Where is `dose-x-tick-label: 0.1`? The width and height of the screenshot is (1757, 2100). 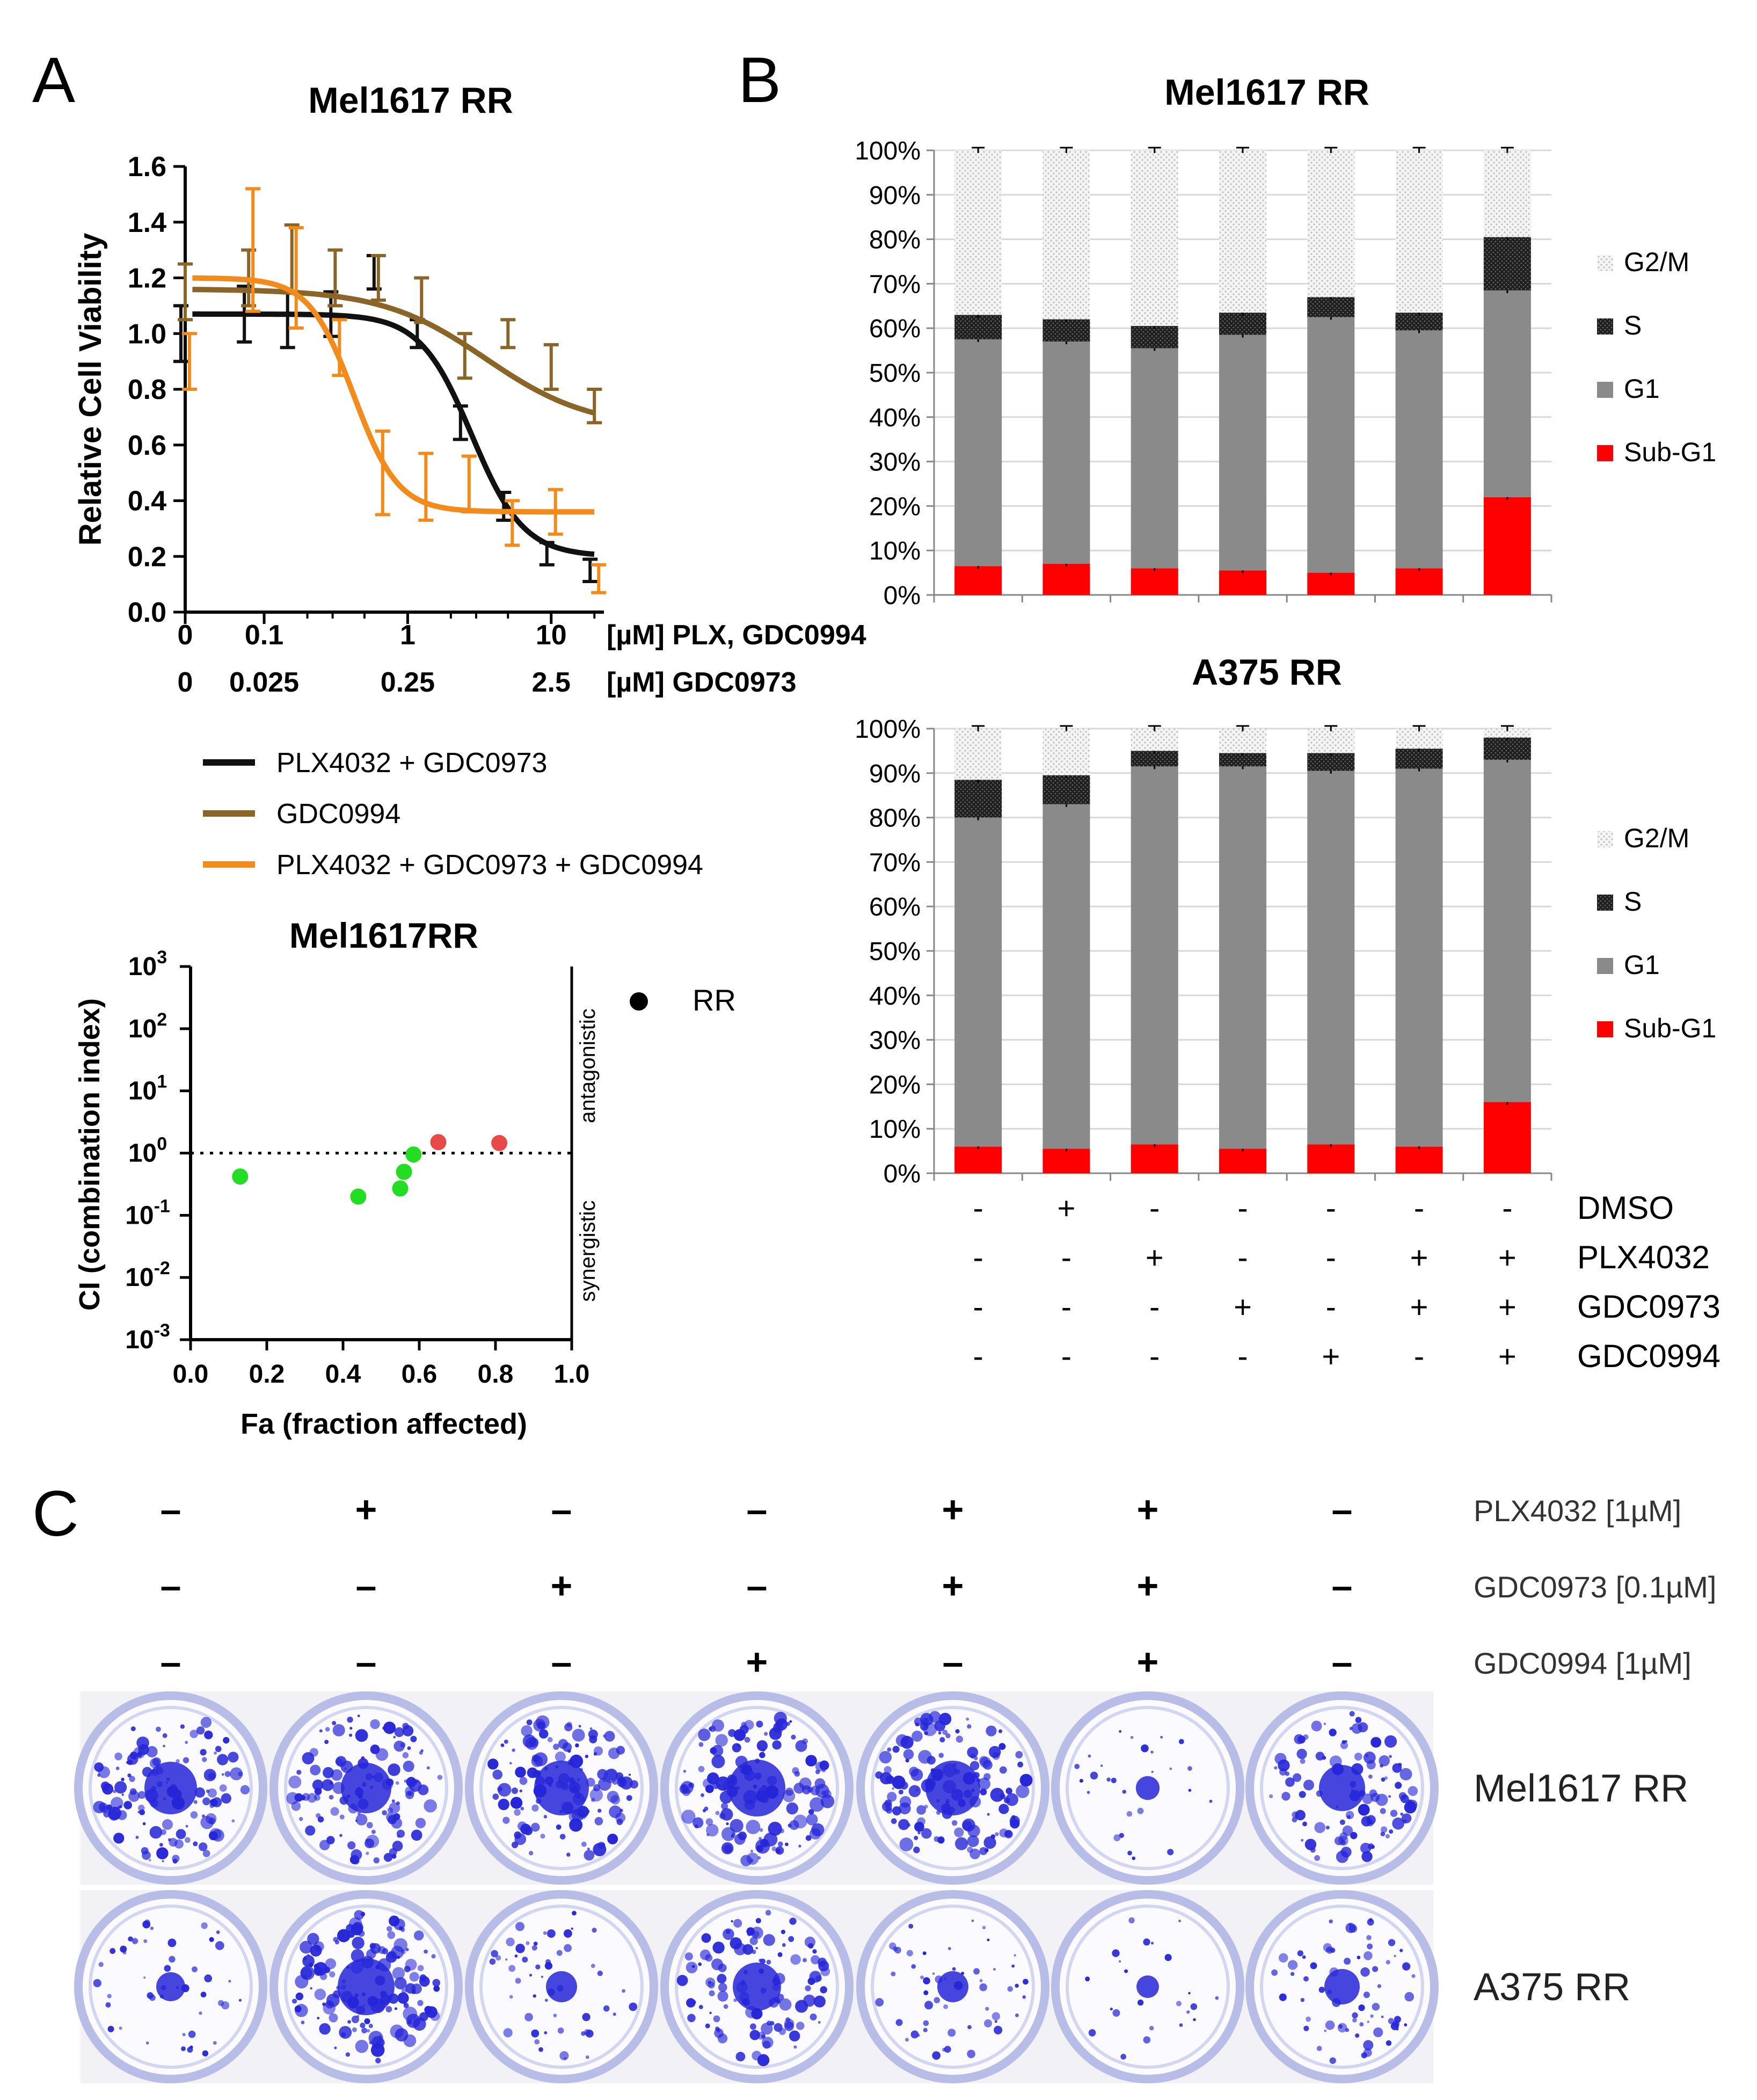
dose-x-tick-label: 0.1 is located at coordinates (264, 635).